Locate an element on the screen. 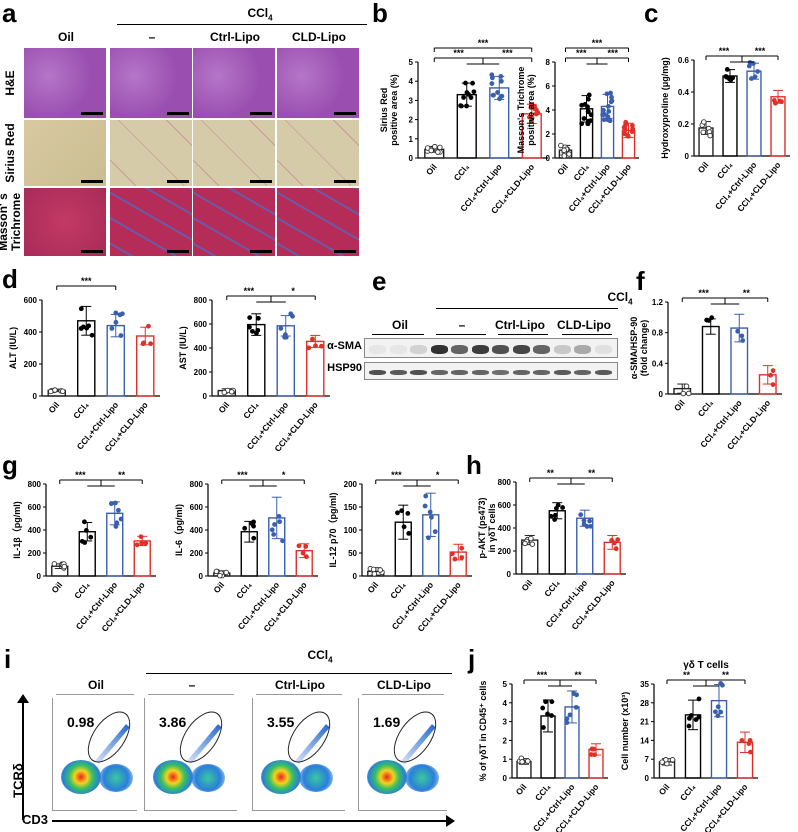 Image resolution: width=798 pixels, height=832 pixels. panel-label-i: i is located at coordinates (8, 659).